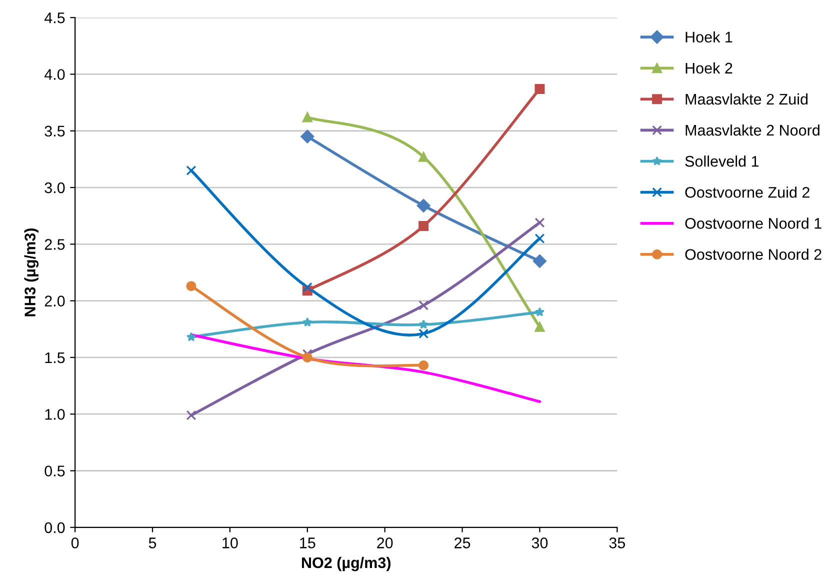 This screenshot has width=834, height=586. Describe the element at coordinates (54, 244) in the screenshot. I see `y-tick-label: 2.5` at that location.